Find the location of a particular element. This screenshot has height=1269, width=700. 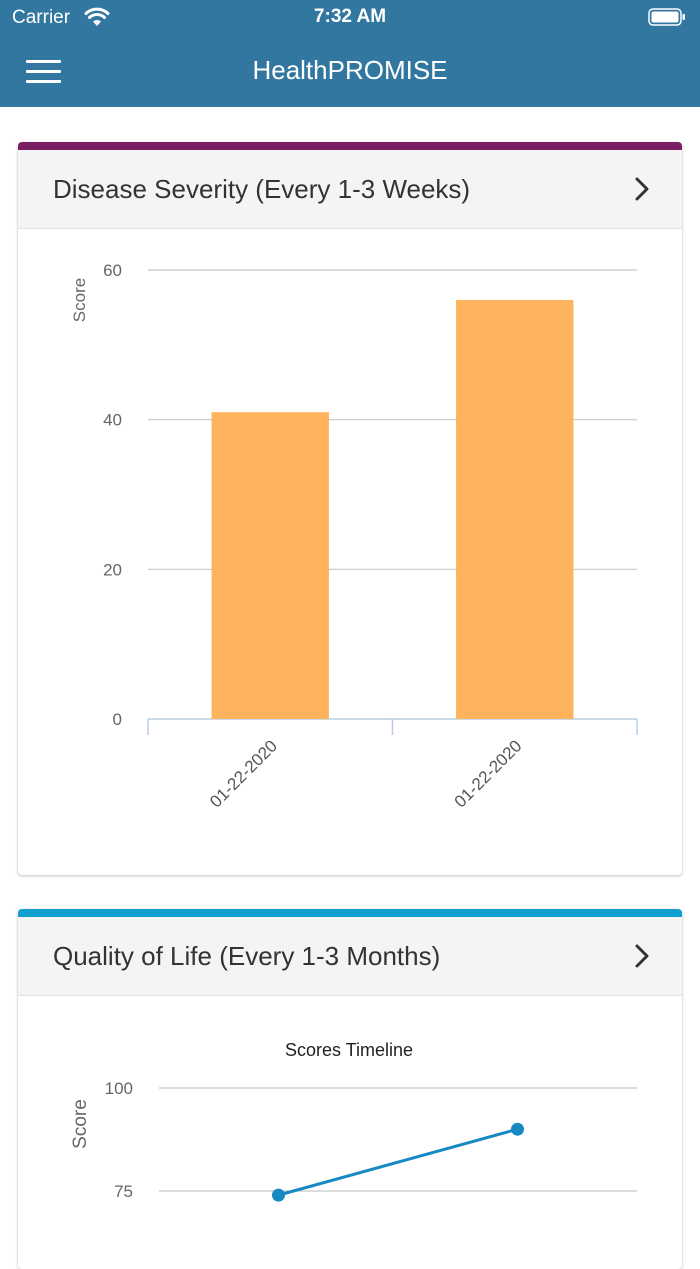

chart-title: Scores Timeline is located at coordinates (349, 1050).